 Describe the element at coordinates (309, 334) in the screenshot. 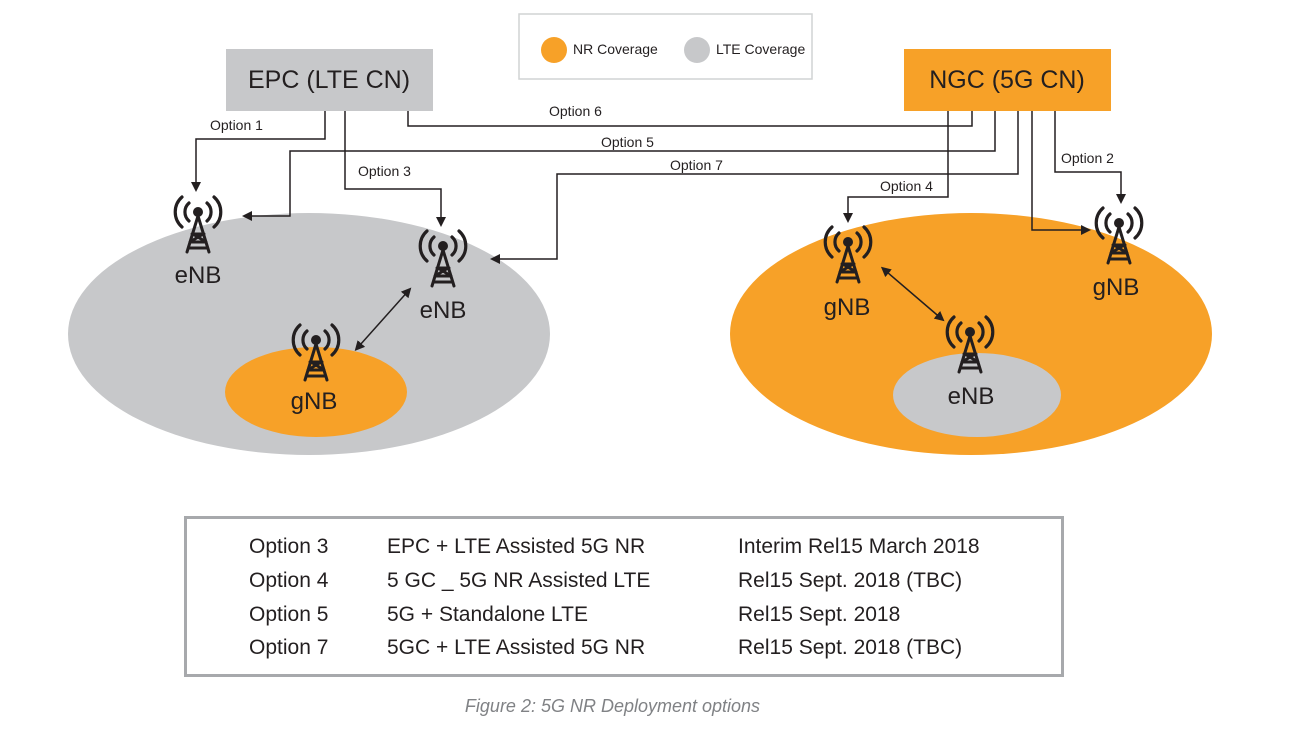

I see `lte-coverage-left` at that location.